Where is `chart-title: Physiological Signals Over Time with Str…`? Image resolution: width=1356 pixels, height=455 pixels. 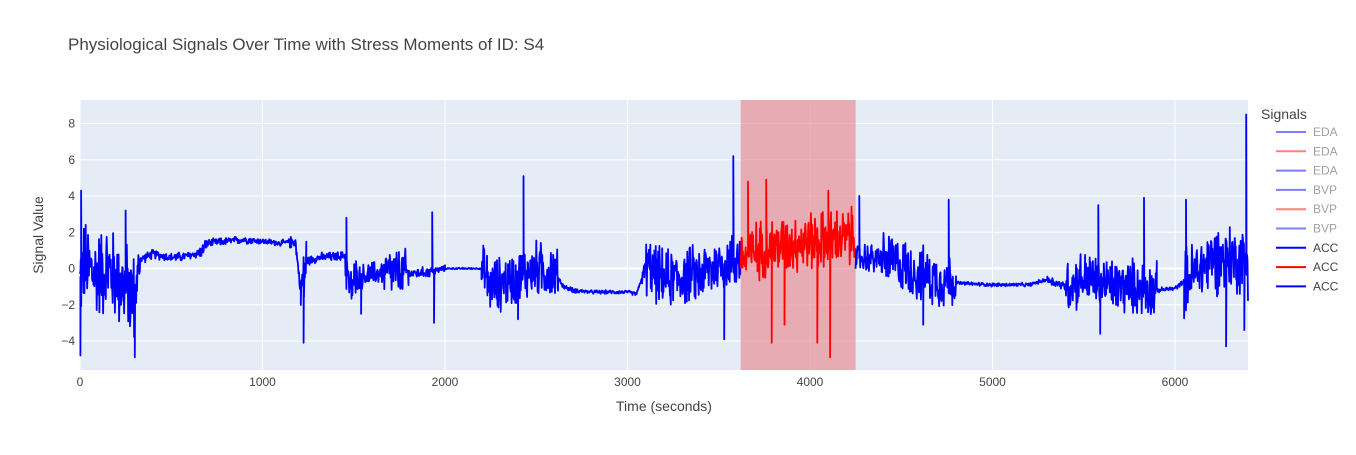
chart-title: Physiological Signals Over Time with Str… is located at coordinates (306, 44).